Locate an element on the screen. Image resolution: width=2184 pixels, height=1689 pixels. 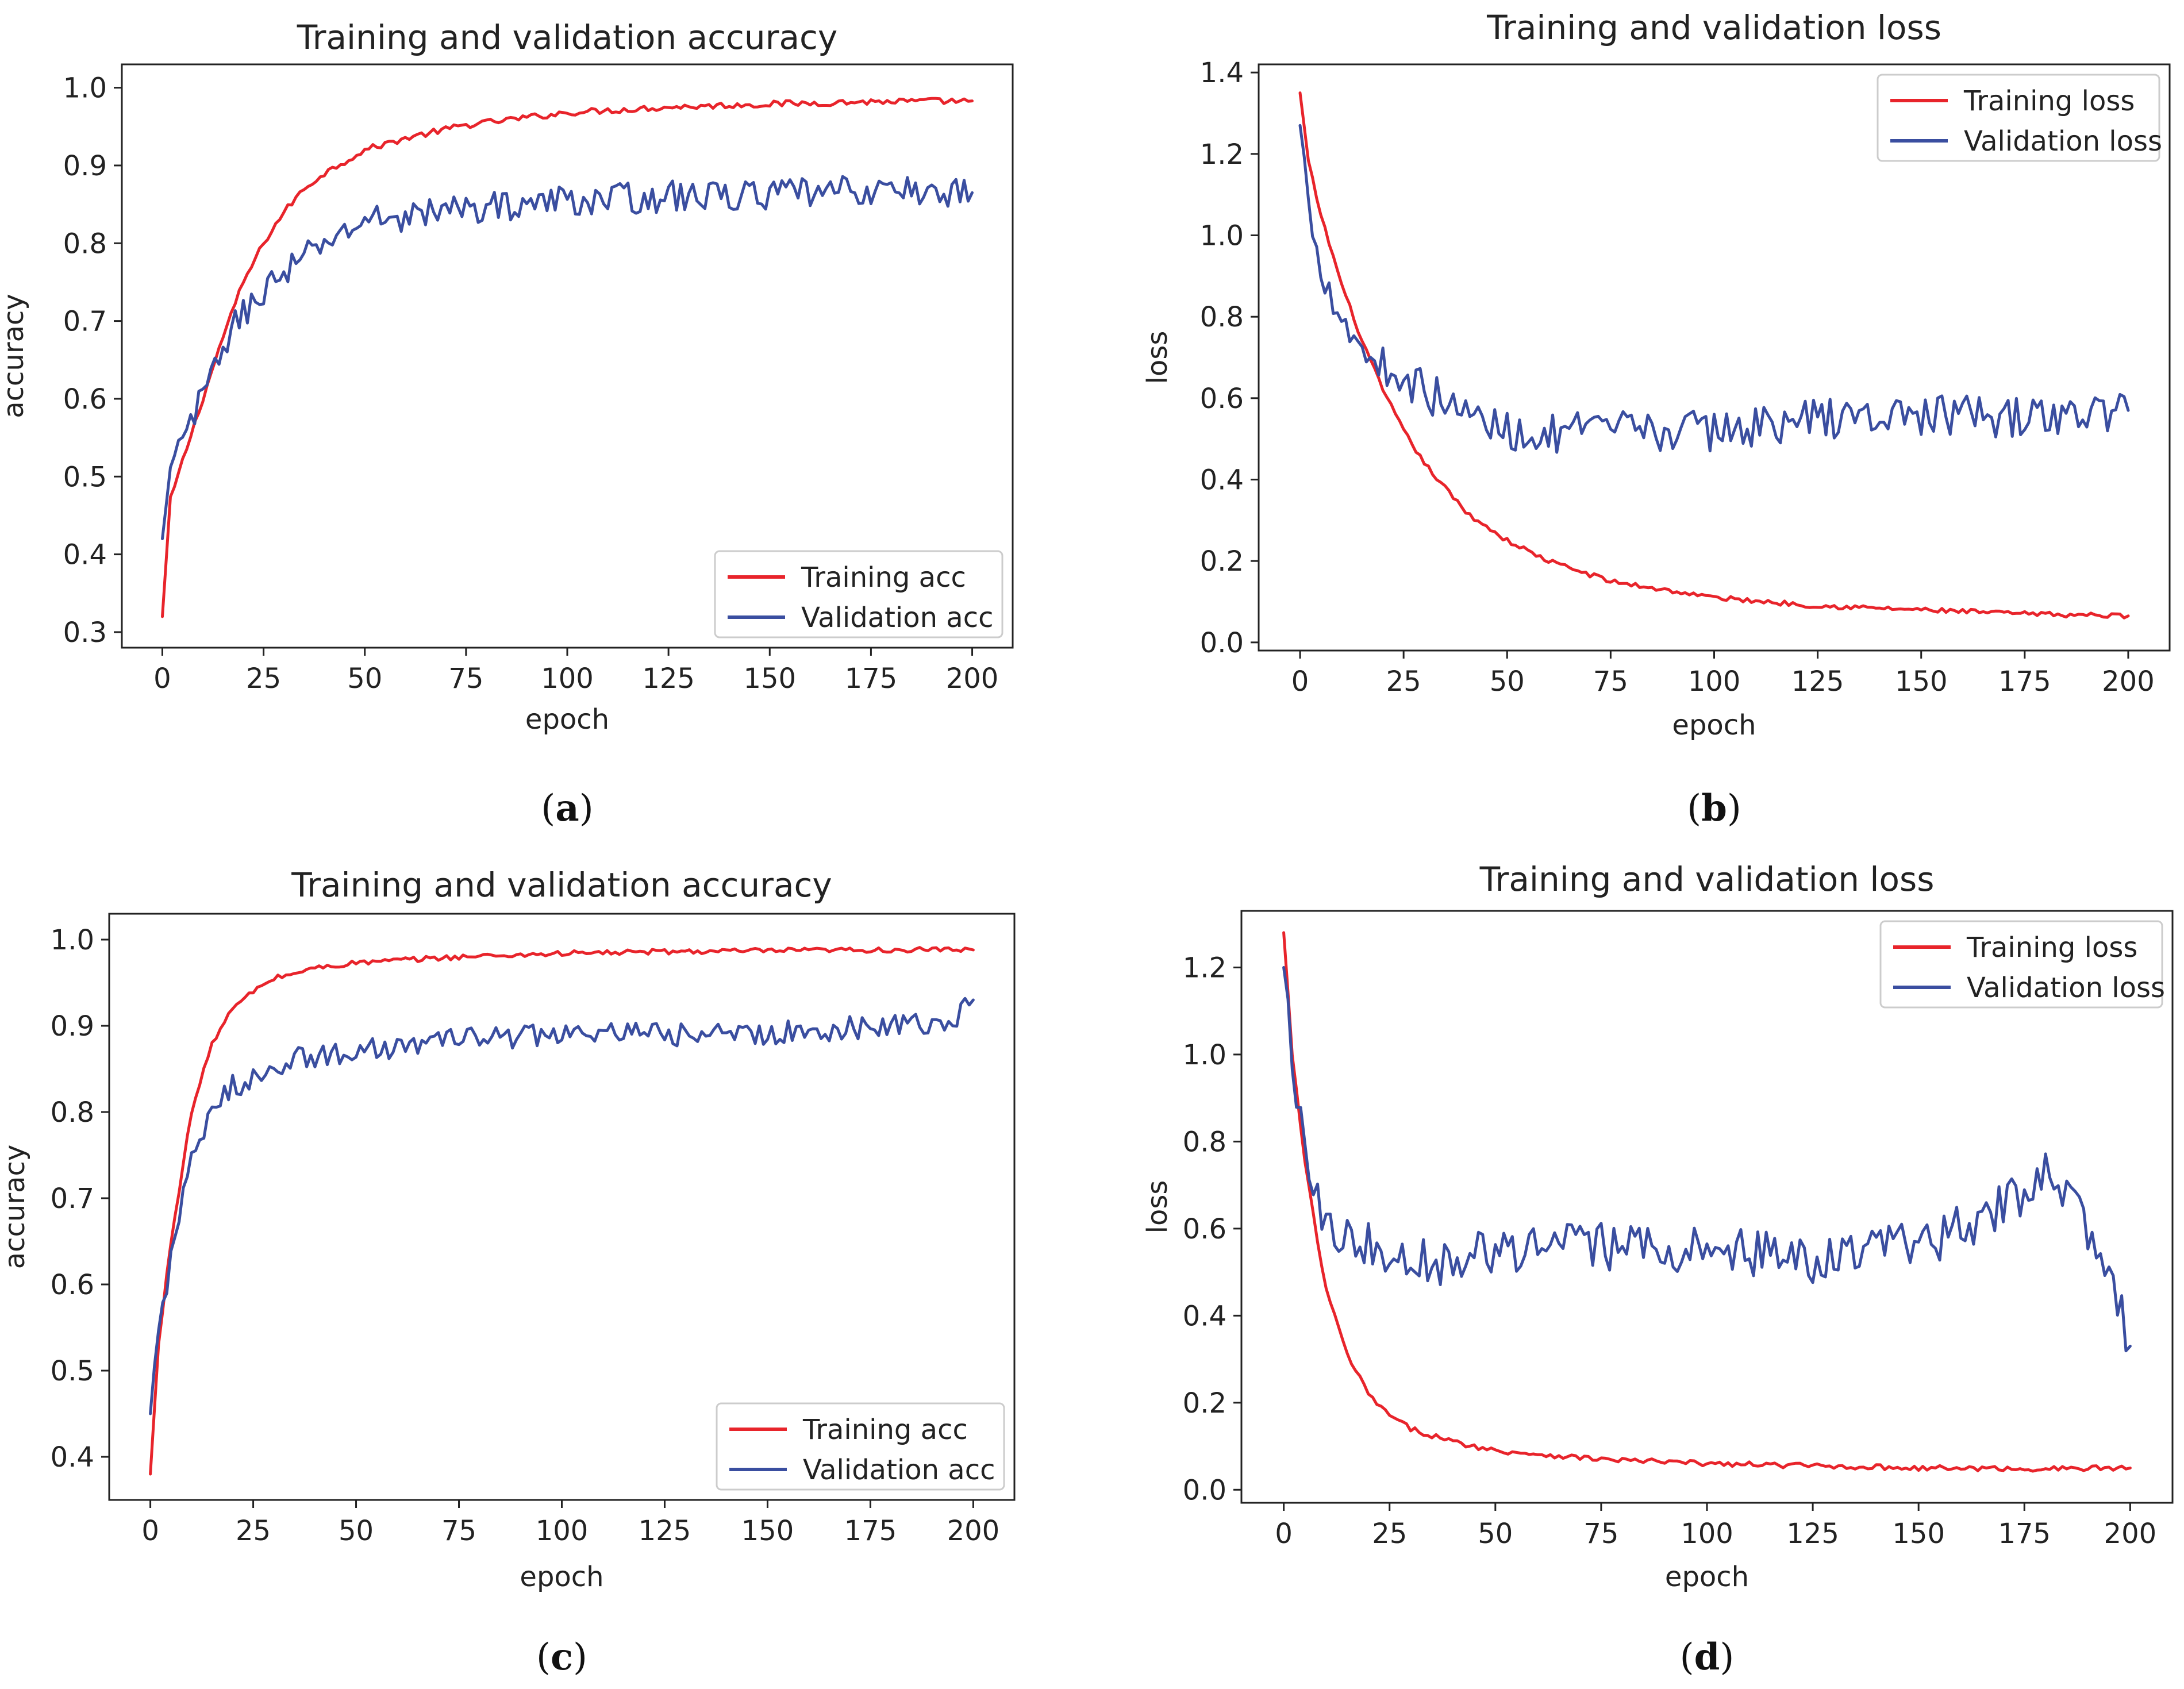
chart-title: Training and validation accuracy is located at coordinates (567, 37).